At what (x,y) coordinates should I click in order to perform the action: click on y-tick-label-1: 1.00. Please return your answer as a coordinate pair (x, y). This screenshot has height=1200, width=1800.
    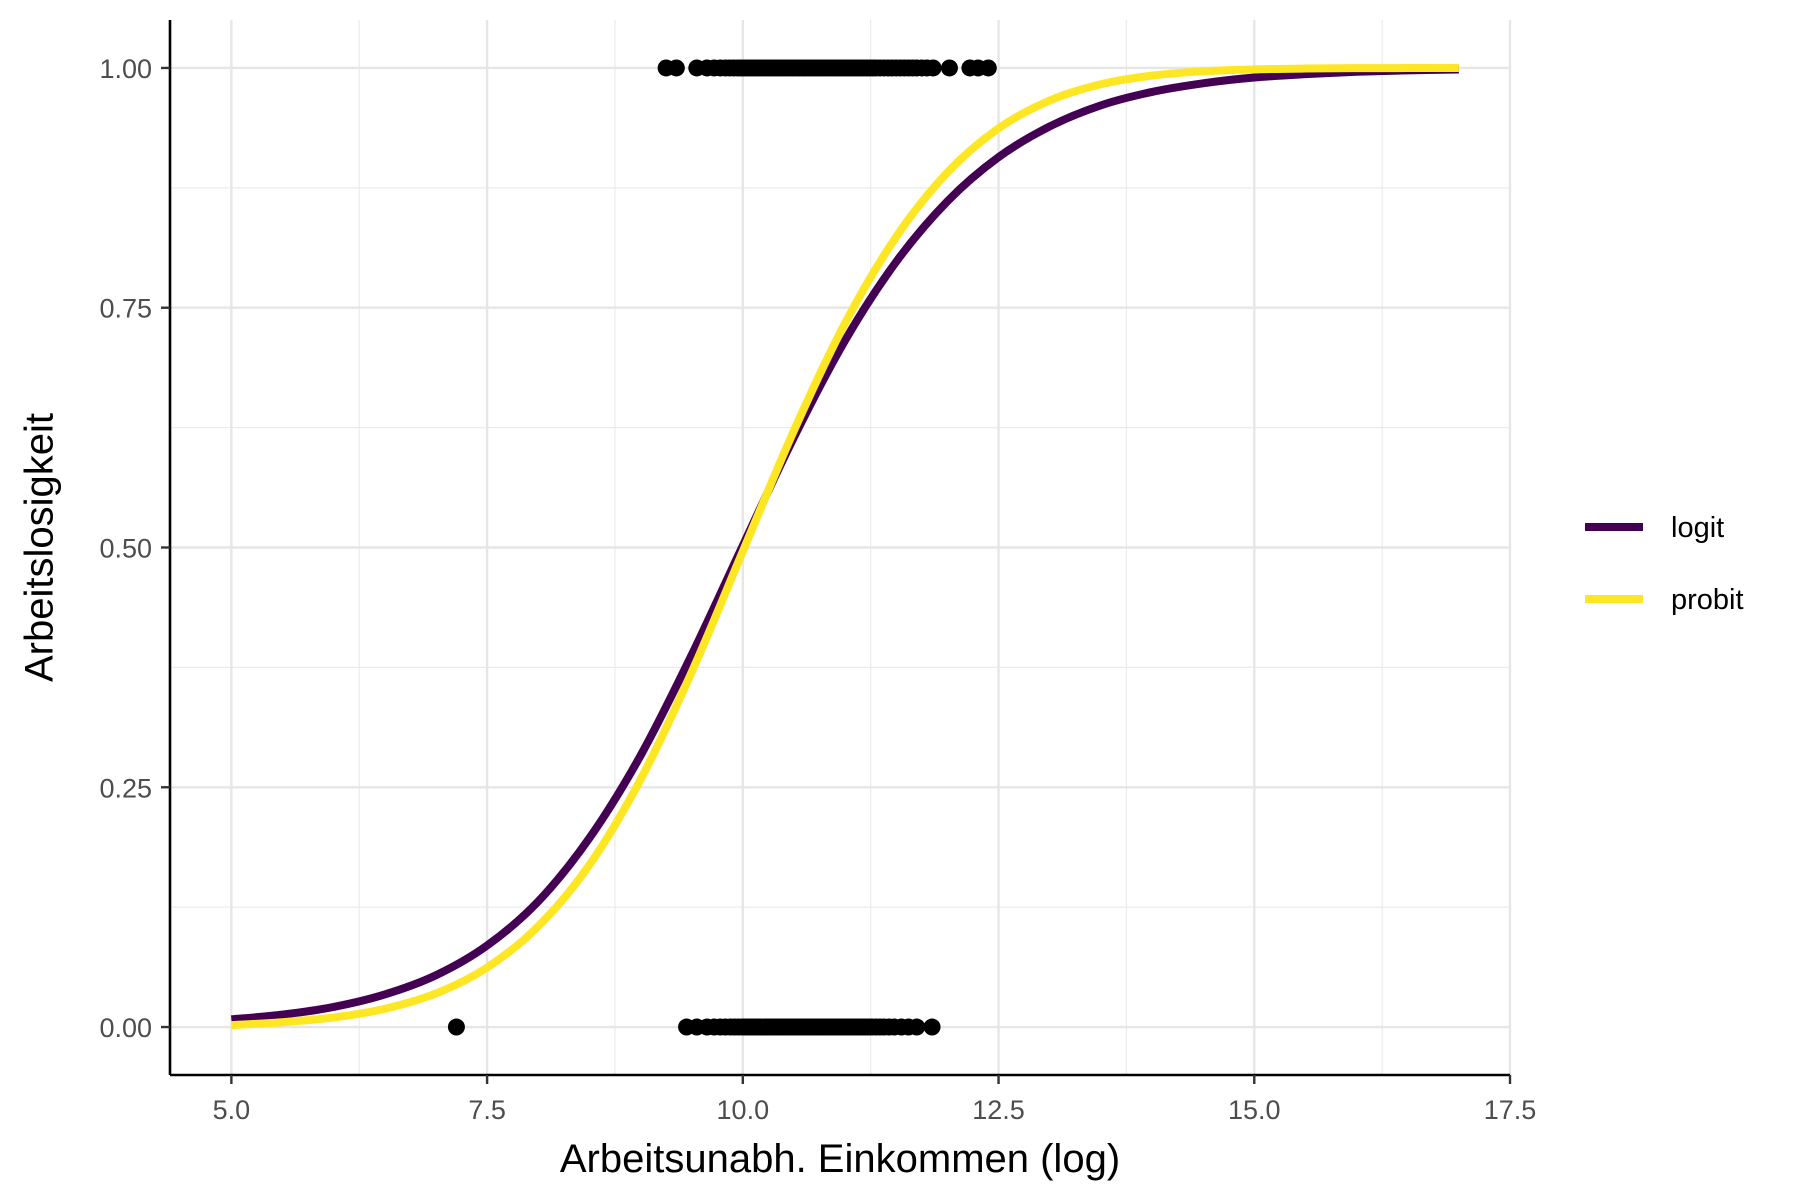
    Looking at the image, I should click on (125, 69).